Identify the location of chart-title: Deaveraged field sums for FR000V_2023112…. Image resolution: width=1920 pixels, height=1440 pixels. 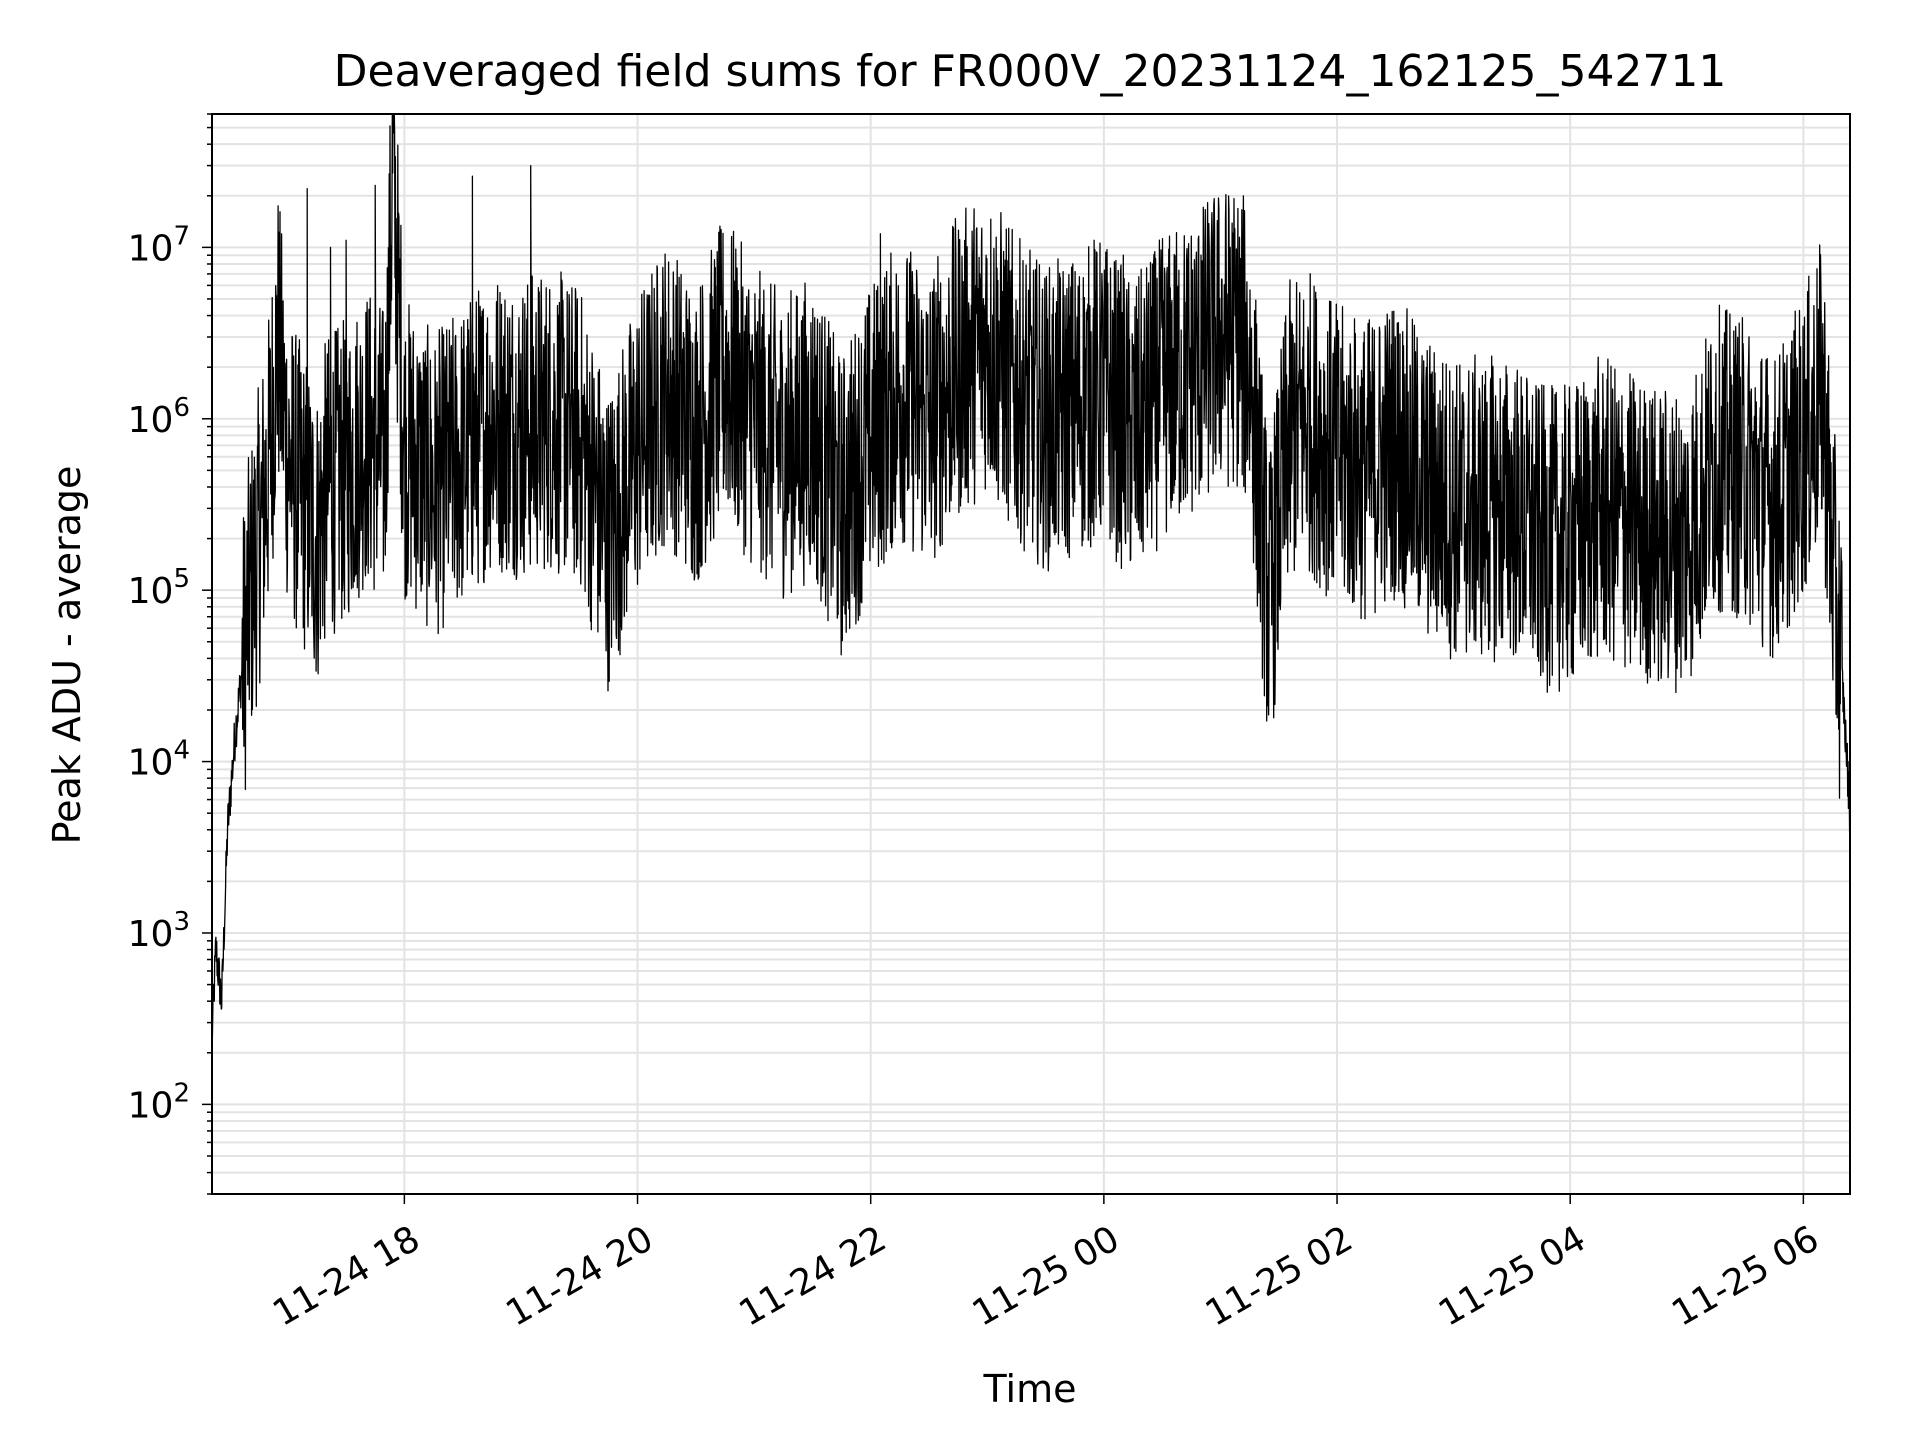
(1030, 71).